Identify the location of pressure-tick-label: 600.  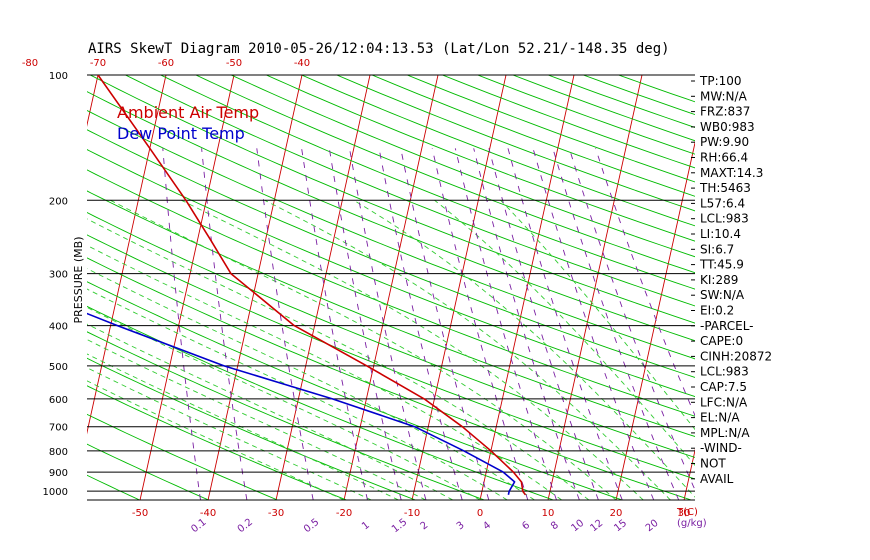
(58, 400).